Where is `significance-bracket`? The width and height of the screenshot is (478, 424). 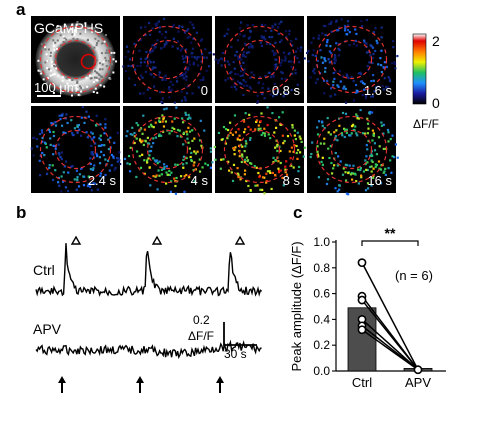
significance-bracket is located at coordinates (390, 243).